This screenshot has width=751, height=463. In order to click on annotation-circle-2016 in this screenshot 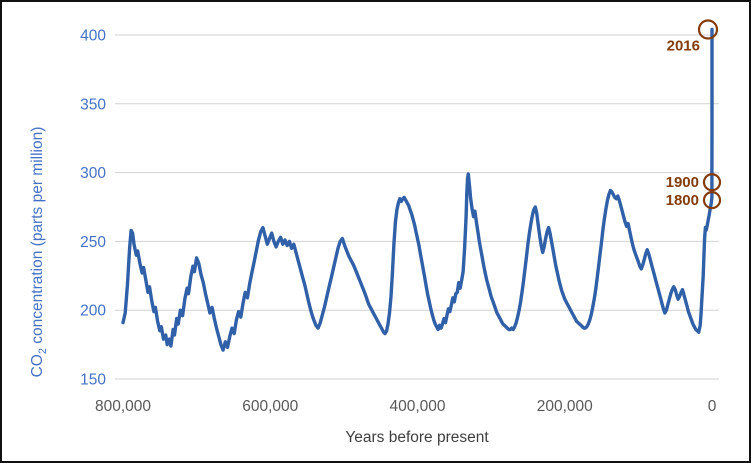, I will do `click(708, 29)`.